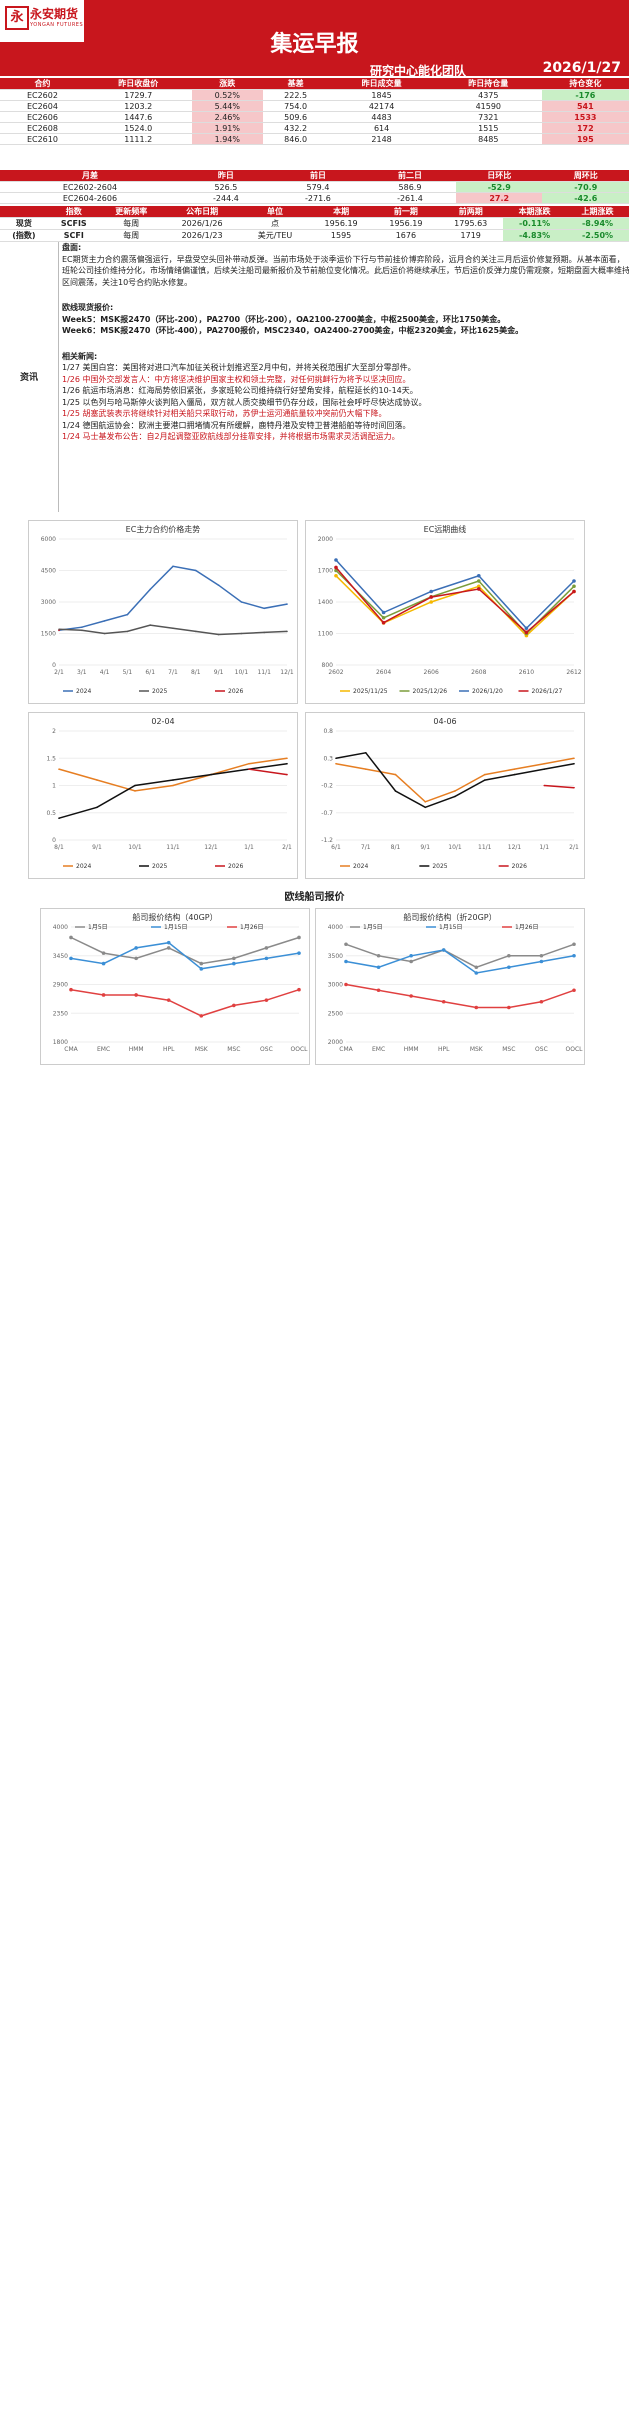 This screenshot has width=629, height=2427. What do you see at coordinates (24, 212) in the screenshot?
I see `column-header` at bounding box center [24, 212].